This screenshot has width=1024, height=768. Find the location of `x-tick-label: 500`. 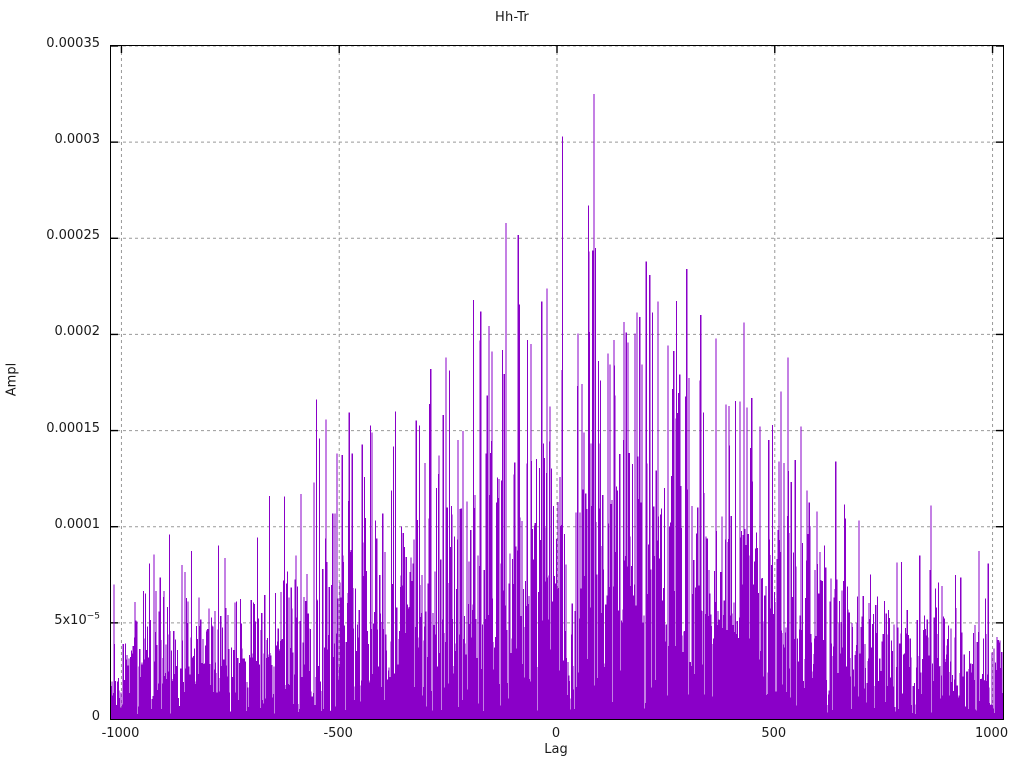

x-tick-label: 500 is located at coordinates (774, 733).